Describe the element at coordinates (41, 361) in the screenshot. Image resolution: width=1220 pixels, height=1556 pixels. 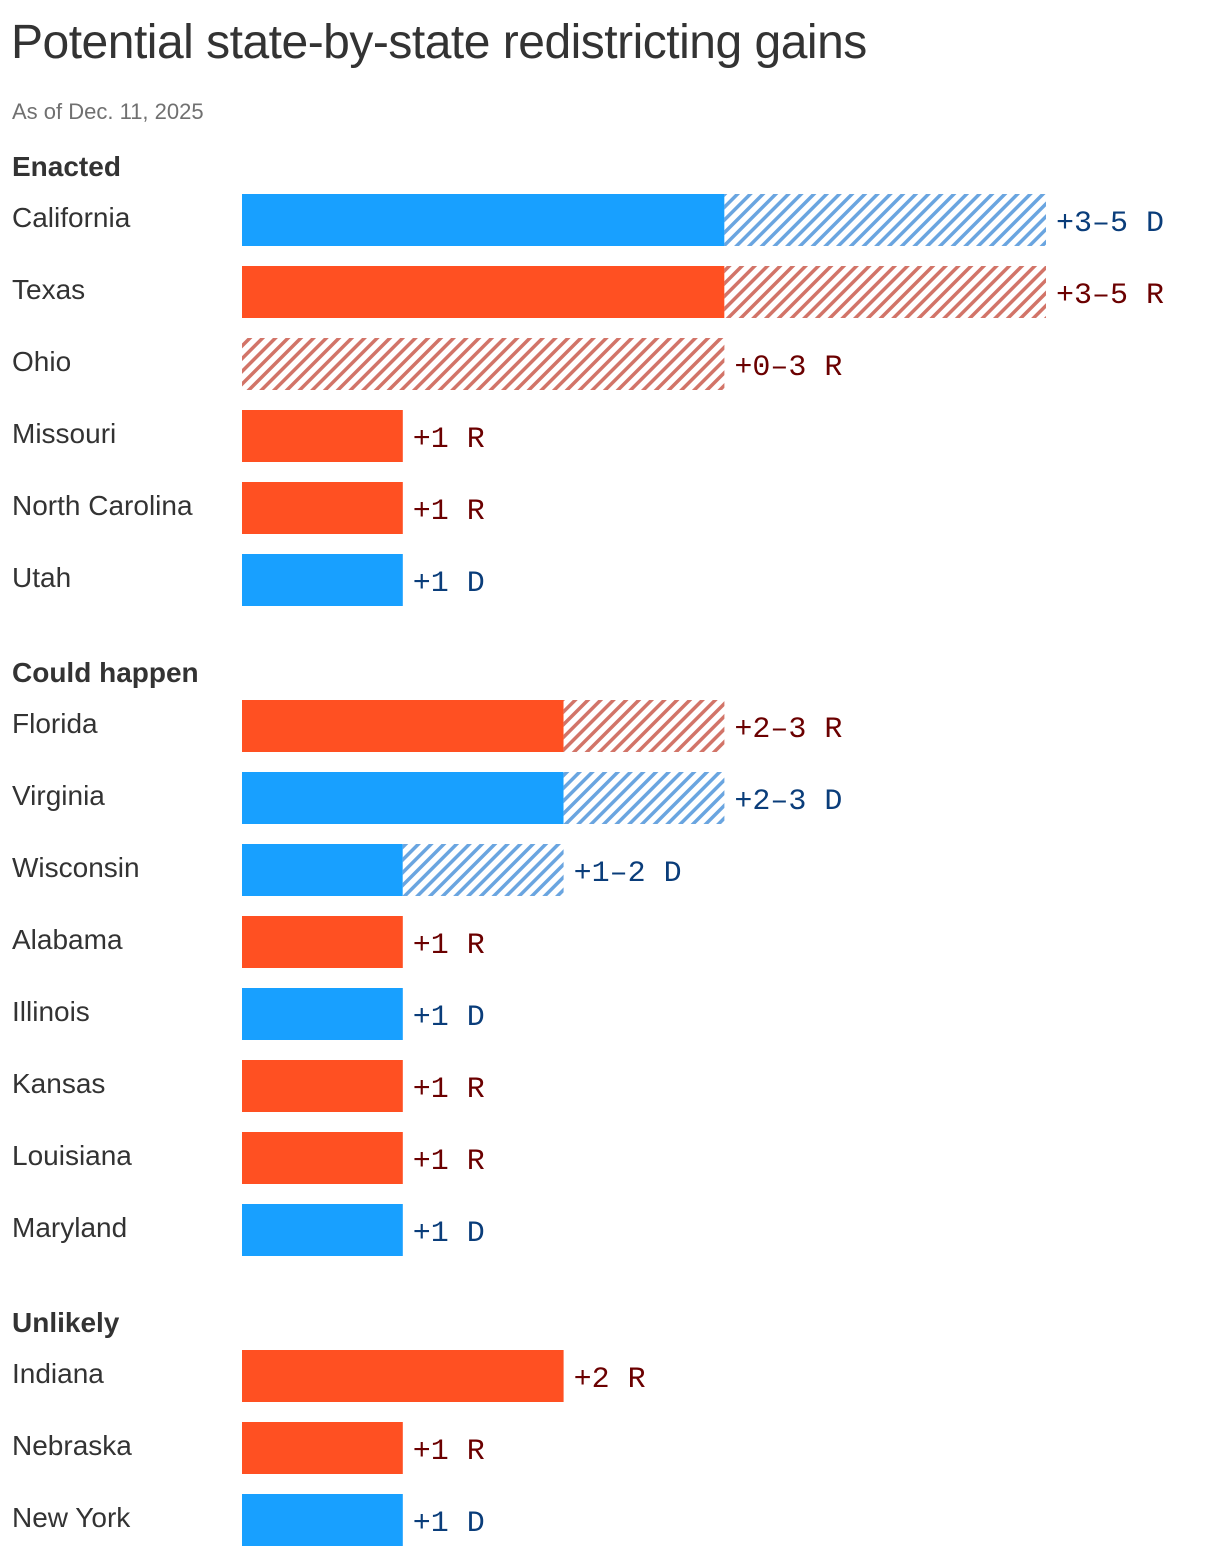
I see `state-label: Ohio` at that location.